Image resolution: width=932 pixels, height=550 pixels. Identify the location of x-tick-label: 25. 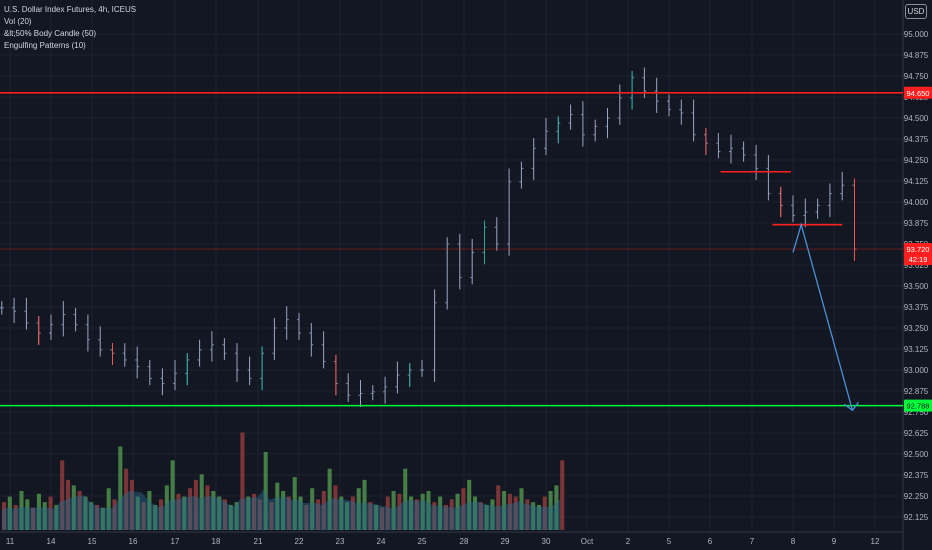
(422, 541).